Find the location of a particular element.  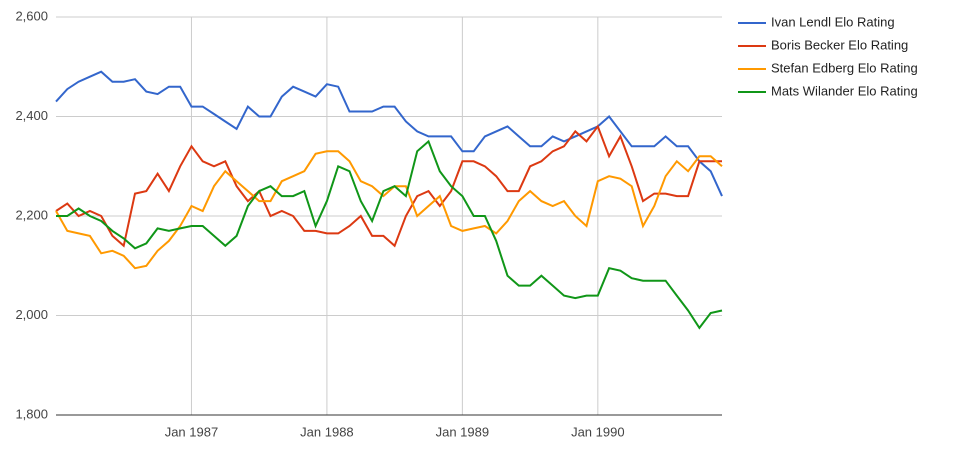

legend-label: Mats Wilander Elo Rating is located at coordinates (844, 90).